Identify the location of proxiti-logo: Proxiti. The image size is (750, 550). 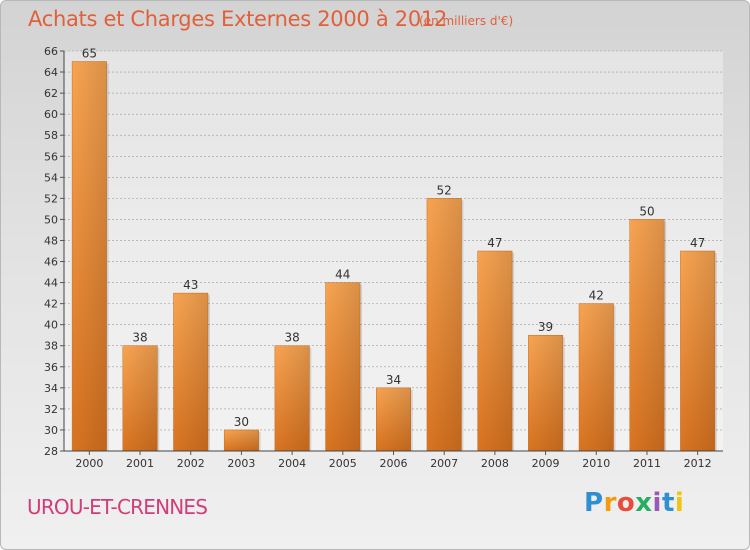
(634, 503).